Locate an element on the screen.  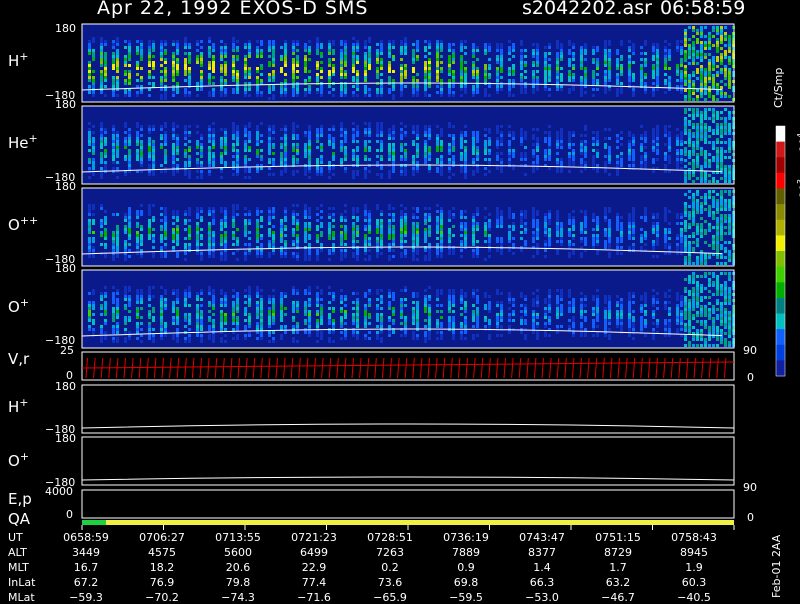
table-cell: 6499 is located at coordinates (314, 552).